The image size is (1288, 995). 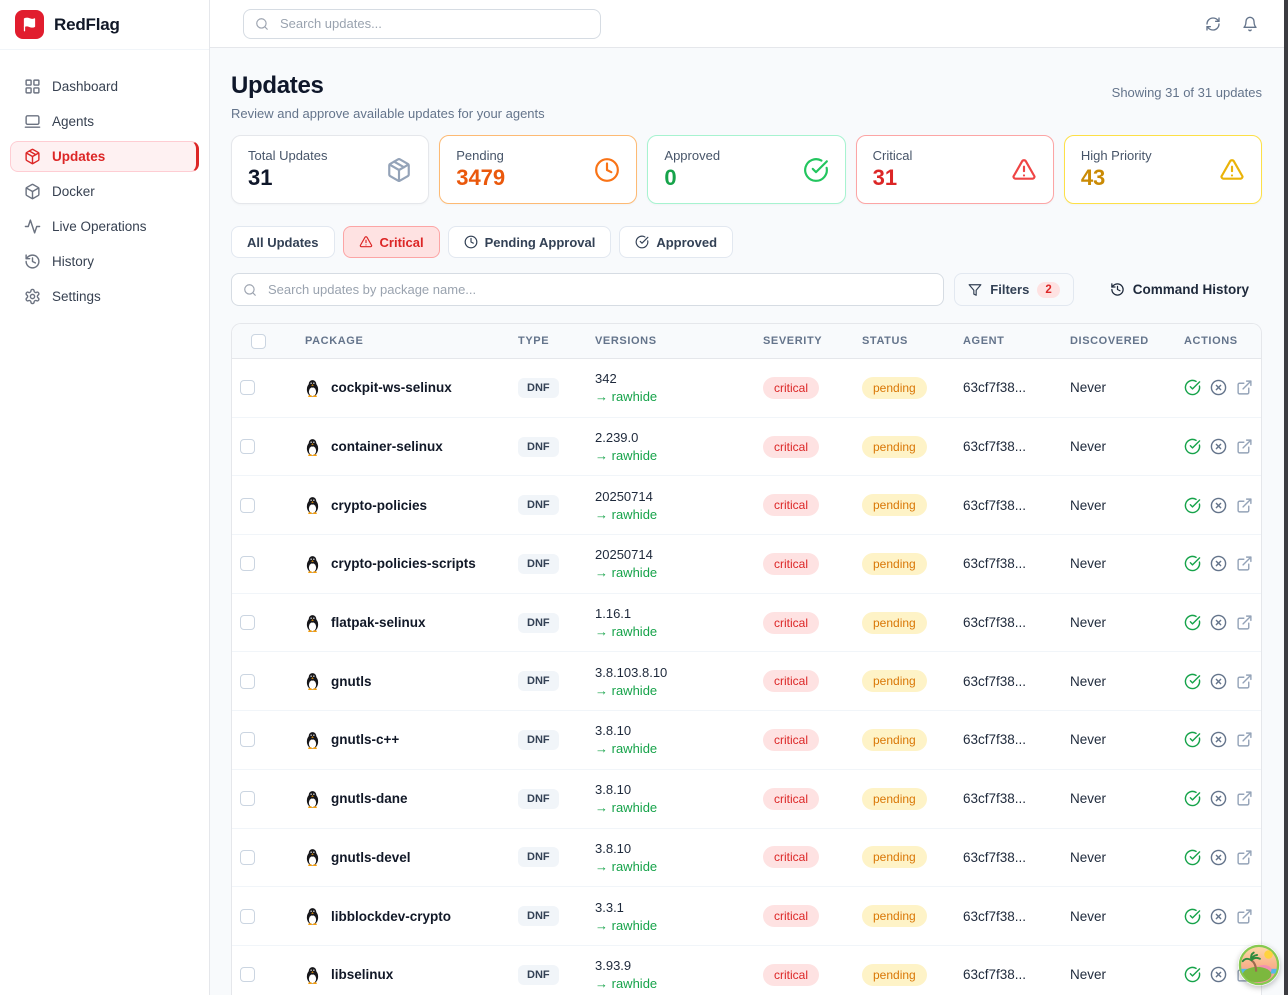 What do you see at coordinates (1231, 24) in the screenshot?
I see `topbar-icons` at bounding box center [1231, 24].